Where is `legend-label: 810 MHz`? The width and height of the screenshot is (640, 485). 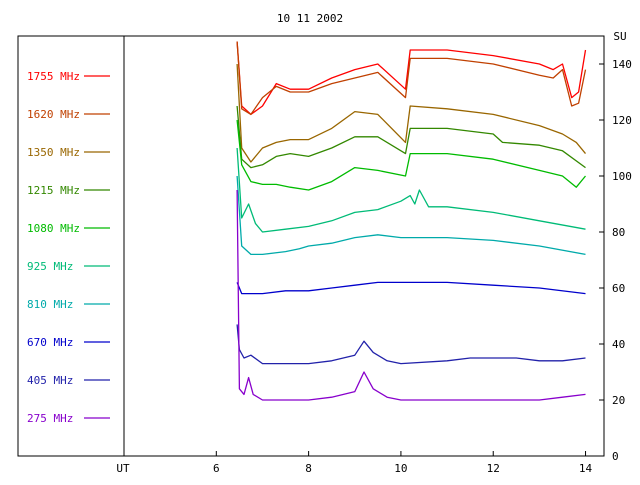
legend-label: 810 MHz is located at coordinates (50, 304).